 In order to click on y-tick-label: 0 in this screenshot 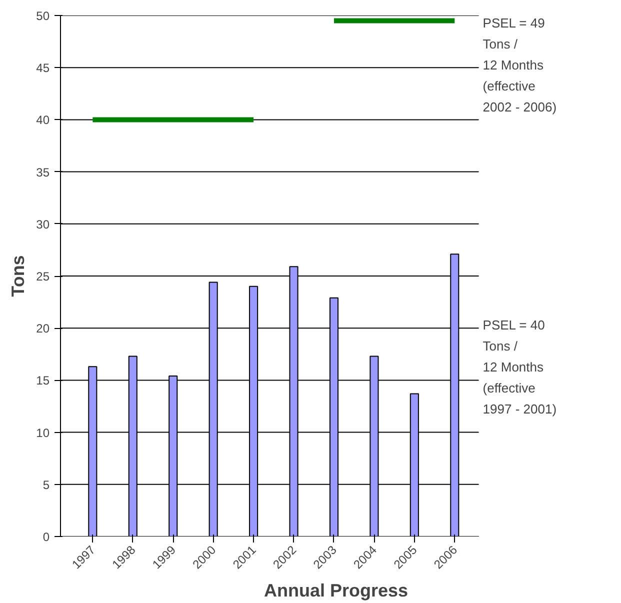, I will do `click(46, 537)`.